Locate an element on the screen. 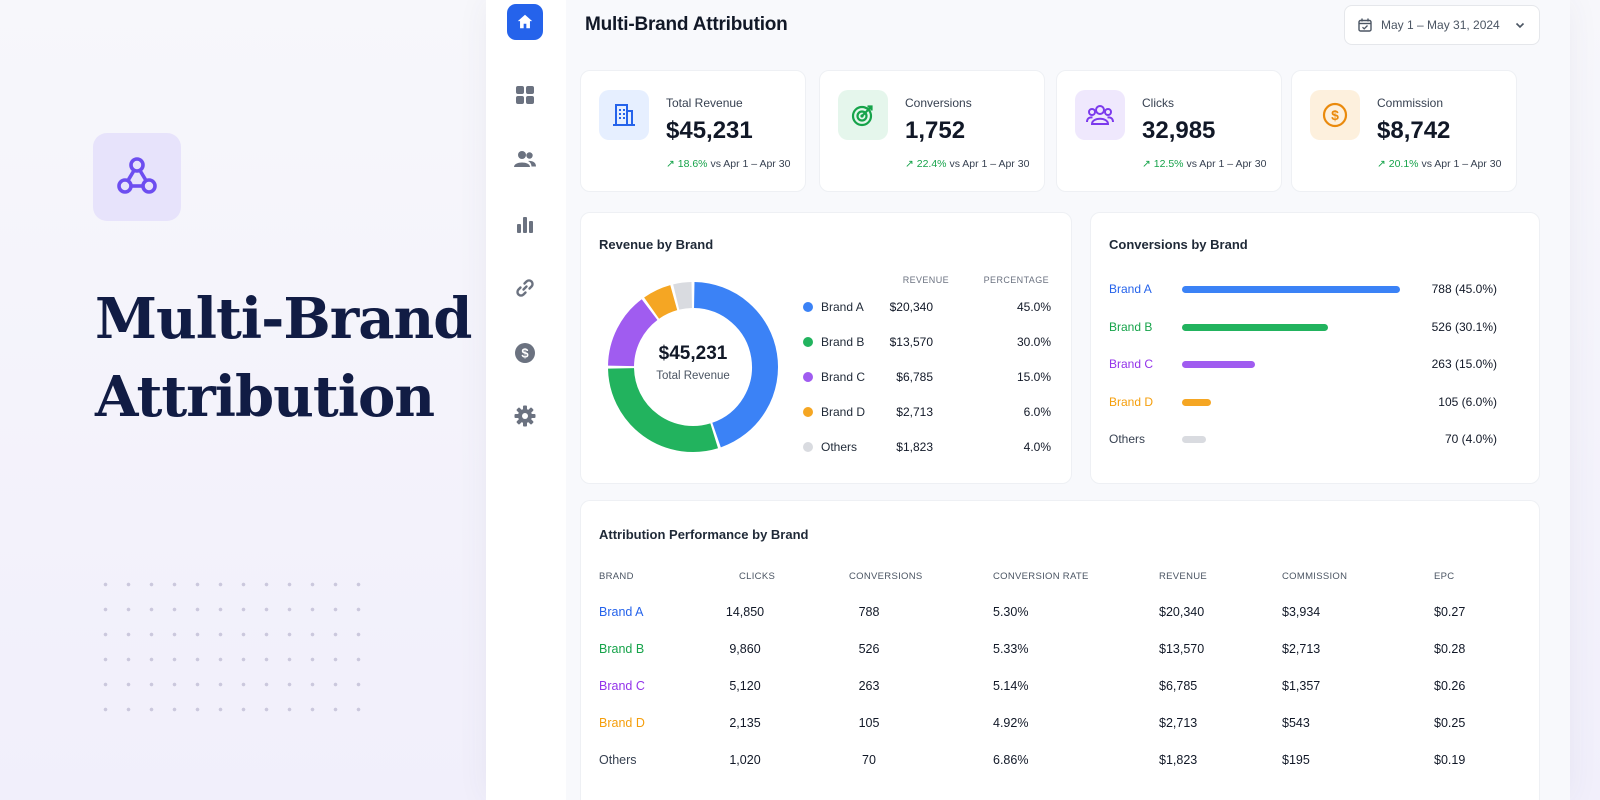 Image resolution: width=1600 pixels, height=800 pixels. cell-brand: Brand D is located at coordinates (622, 723).